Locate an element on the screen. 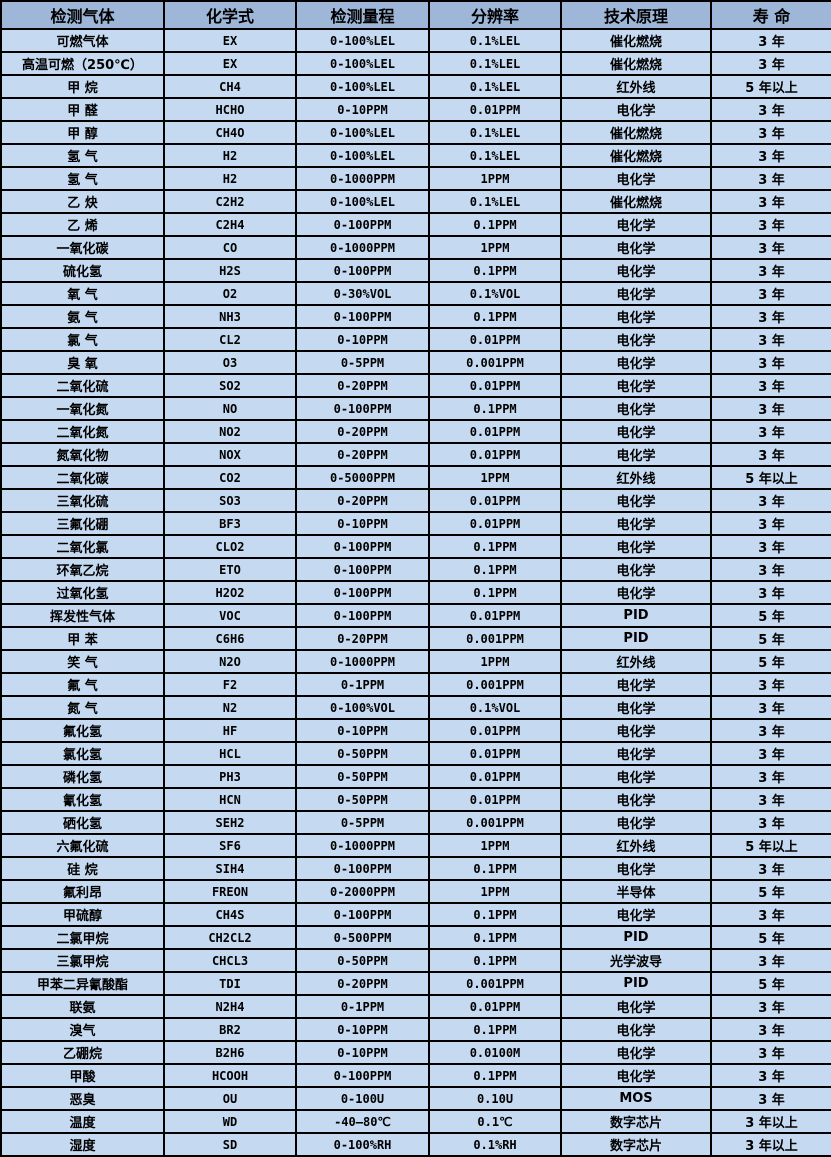  table-row: 环氧乙烷 ETO 0-100PPM 0.1PPM 电化学 3 年 is located at coordinates (415, 569).